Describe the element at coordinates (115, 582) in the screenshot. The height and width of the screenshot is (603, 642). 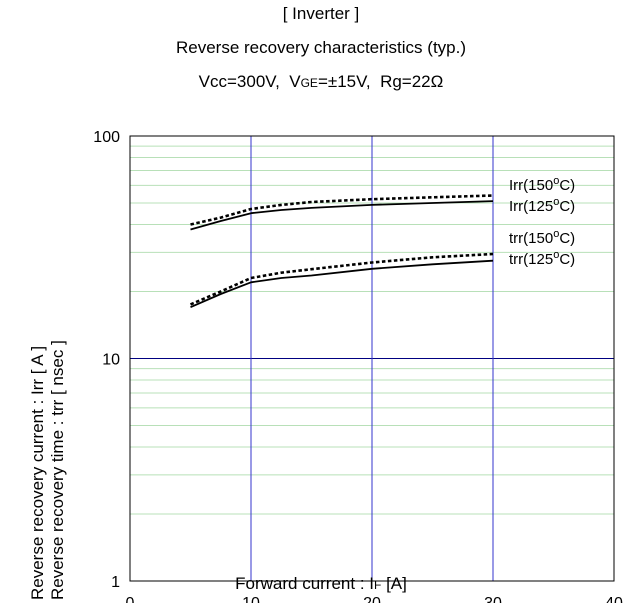
I see `y-tick-label: 1` at that location.